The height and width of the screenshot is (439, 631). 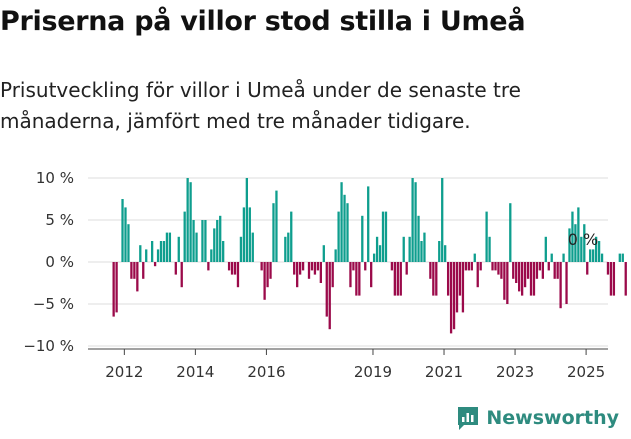 What do you see at coordinates (53, 304) in the screenshot?
I see `y-tick-label: −5 %` at bounding box center [53, 304].